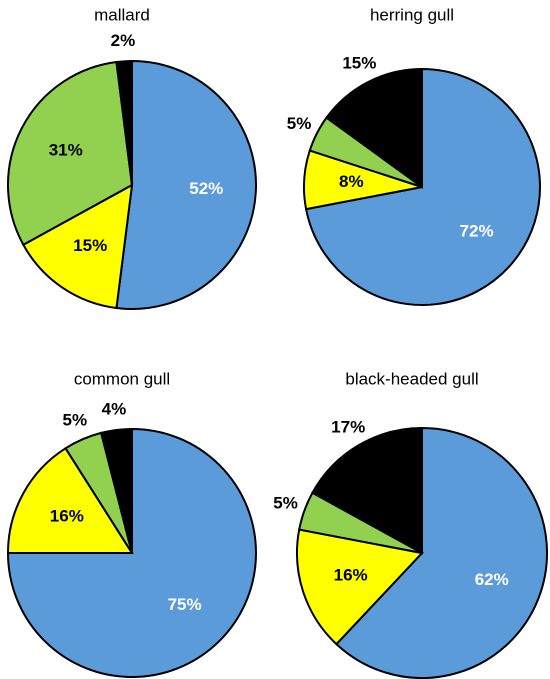  What do you see at coordinates (477, 231) in the screenshot?
I see `data-label: 72%` at bounding box center [477, 231].